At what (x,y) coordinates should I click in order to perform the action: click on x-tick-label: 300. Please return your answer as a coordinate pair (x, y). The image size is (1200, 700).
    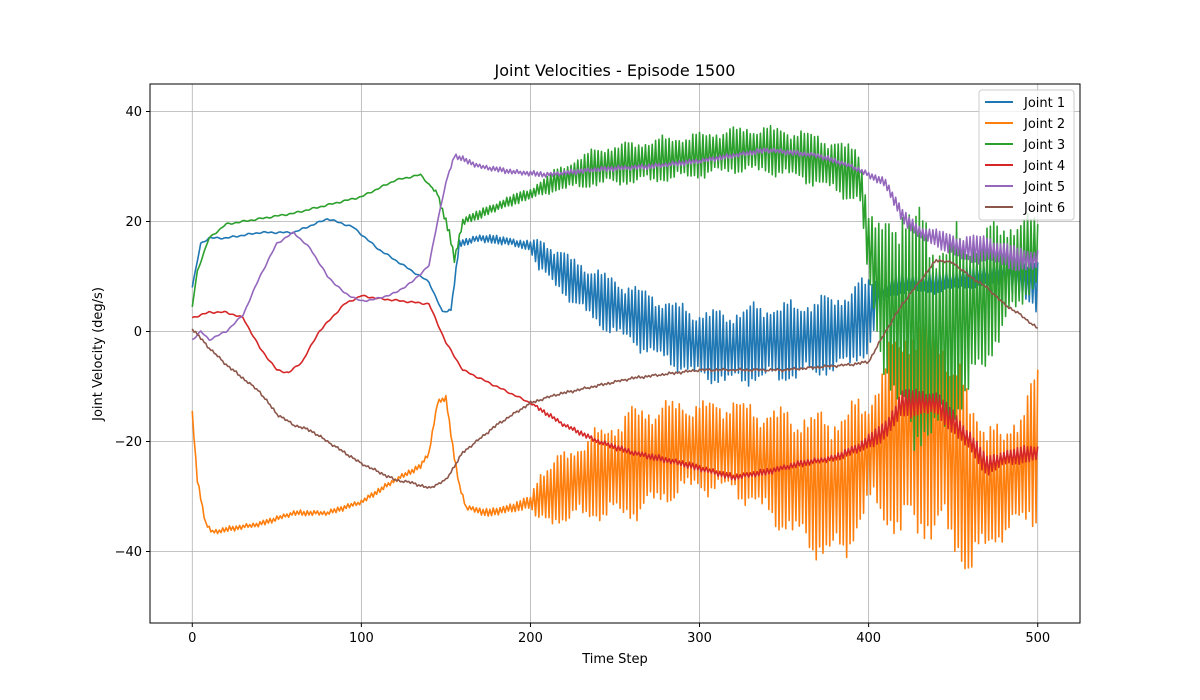
    Looking at the image, I should click on (699, 638).